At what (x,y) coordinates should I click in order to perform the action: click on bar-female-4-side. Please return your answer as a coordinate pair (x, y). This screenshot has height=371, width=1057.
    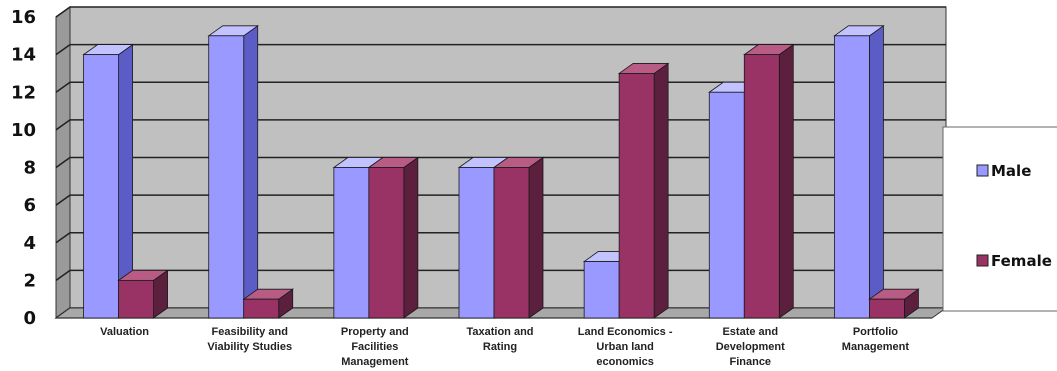
    Looking at the image, I should click on (536, 237).